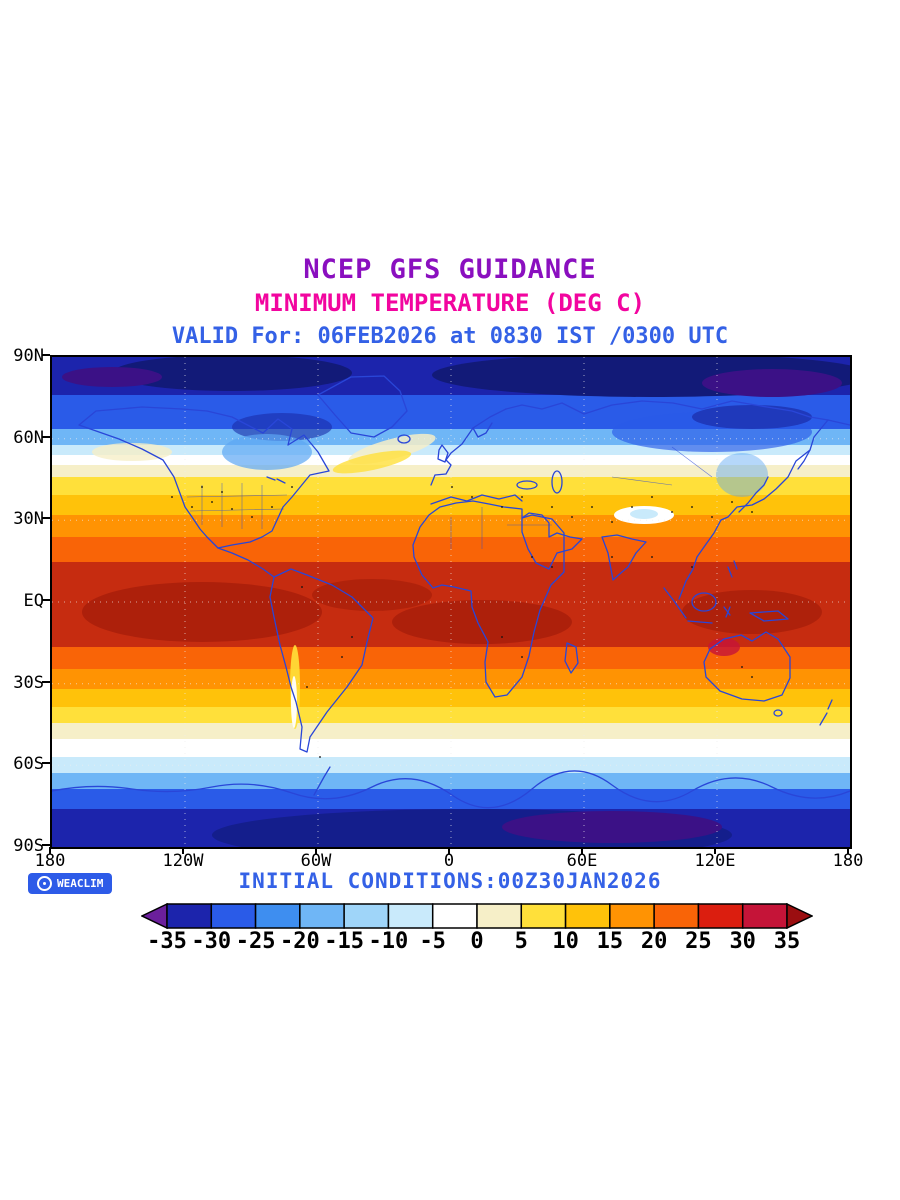 This screenshot has width=900, height=1200. I want to click on y-axis-label: 60S, so click(28, 764).